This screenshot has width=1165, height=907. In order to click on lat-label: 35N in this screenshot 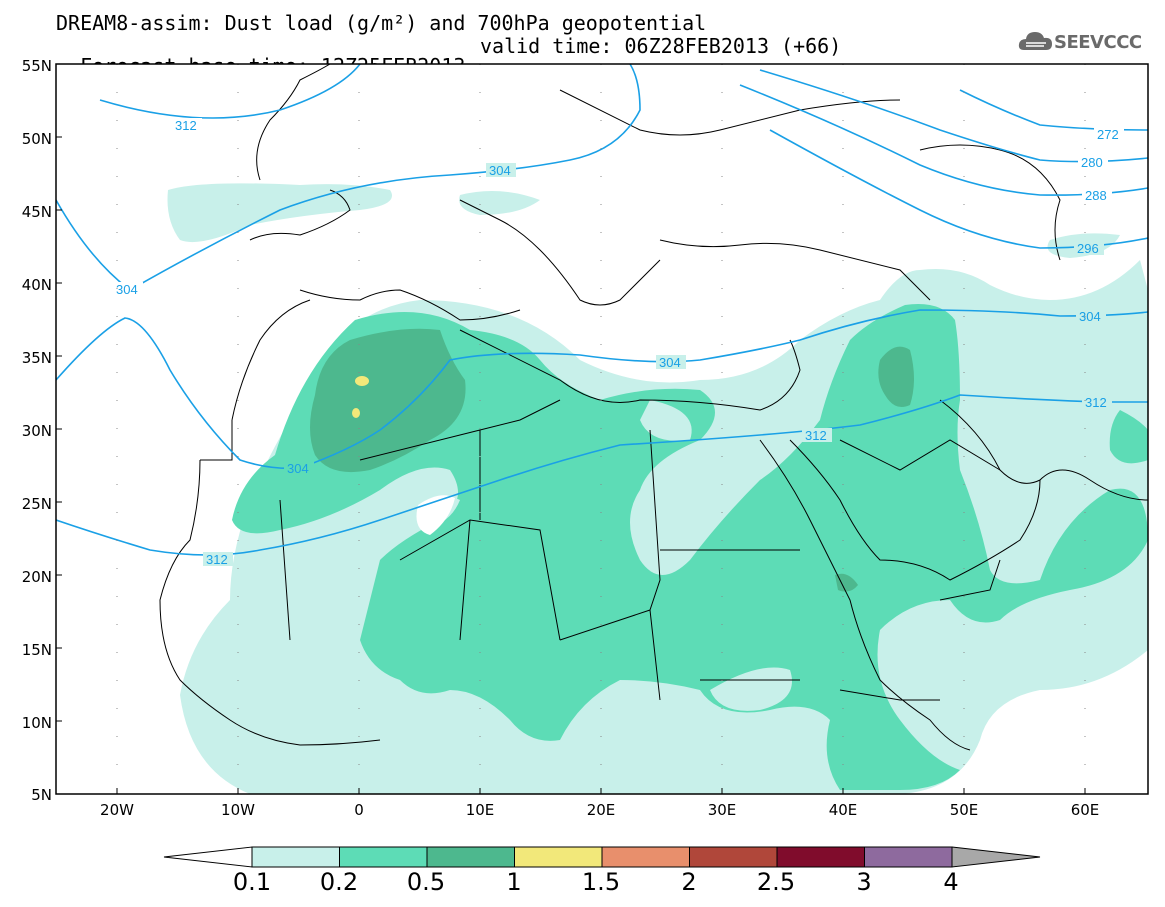, I will do `click(36, 358)`.